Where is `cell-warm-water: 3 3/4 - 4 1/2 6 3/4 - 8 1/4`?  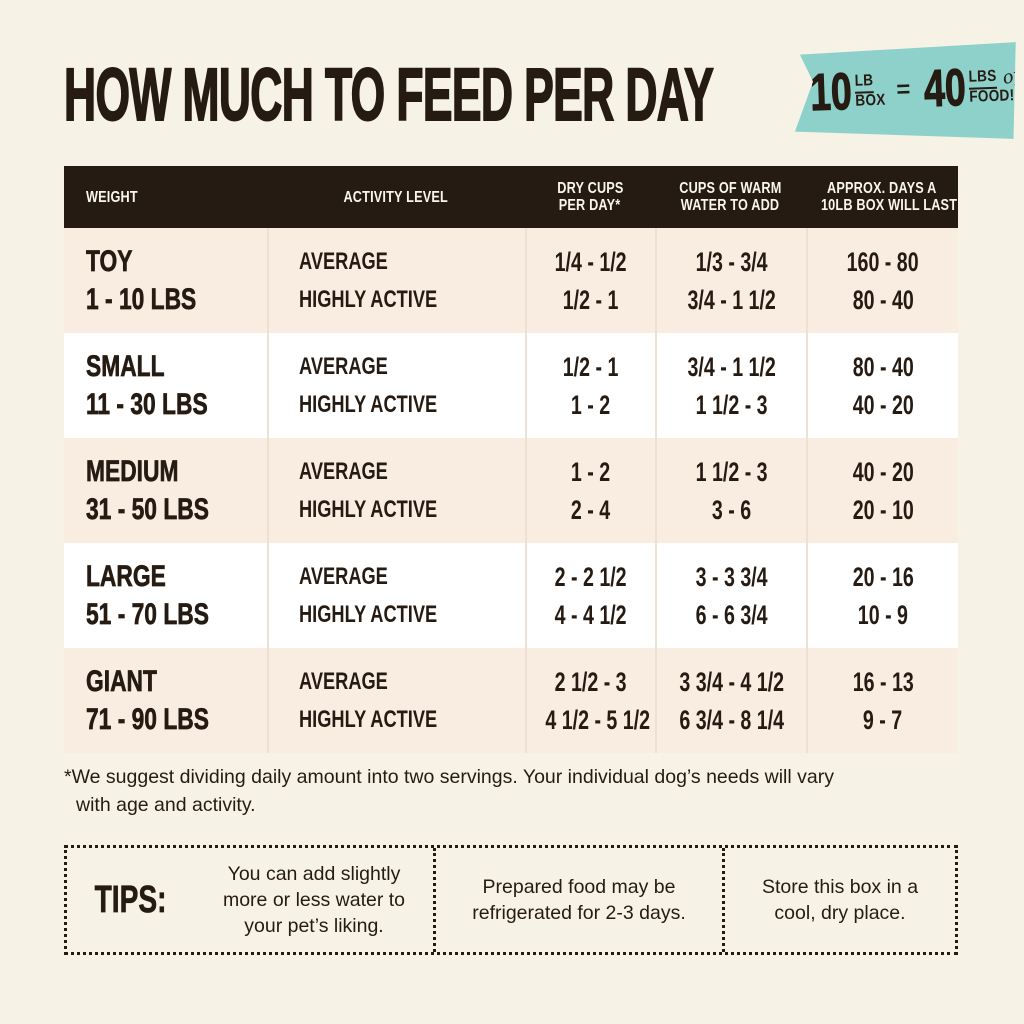 cell-warm-water: 3 3/4 - 4 1/2 6 3/4 - 8 1/4 is located at coordinates (730, 700).